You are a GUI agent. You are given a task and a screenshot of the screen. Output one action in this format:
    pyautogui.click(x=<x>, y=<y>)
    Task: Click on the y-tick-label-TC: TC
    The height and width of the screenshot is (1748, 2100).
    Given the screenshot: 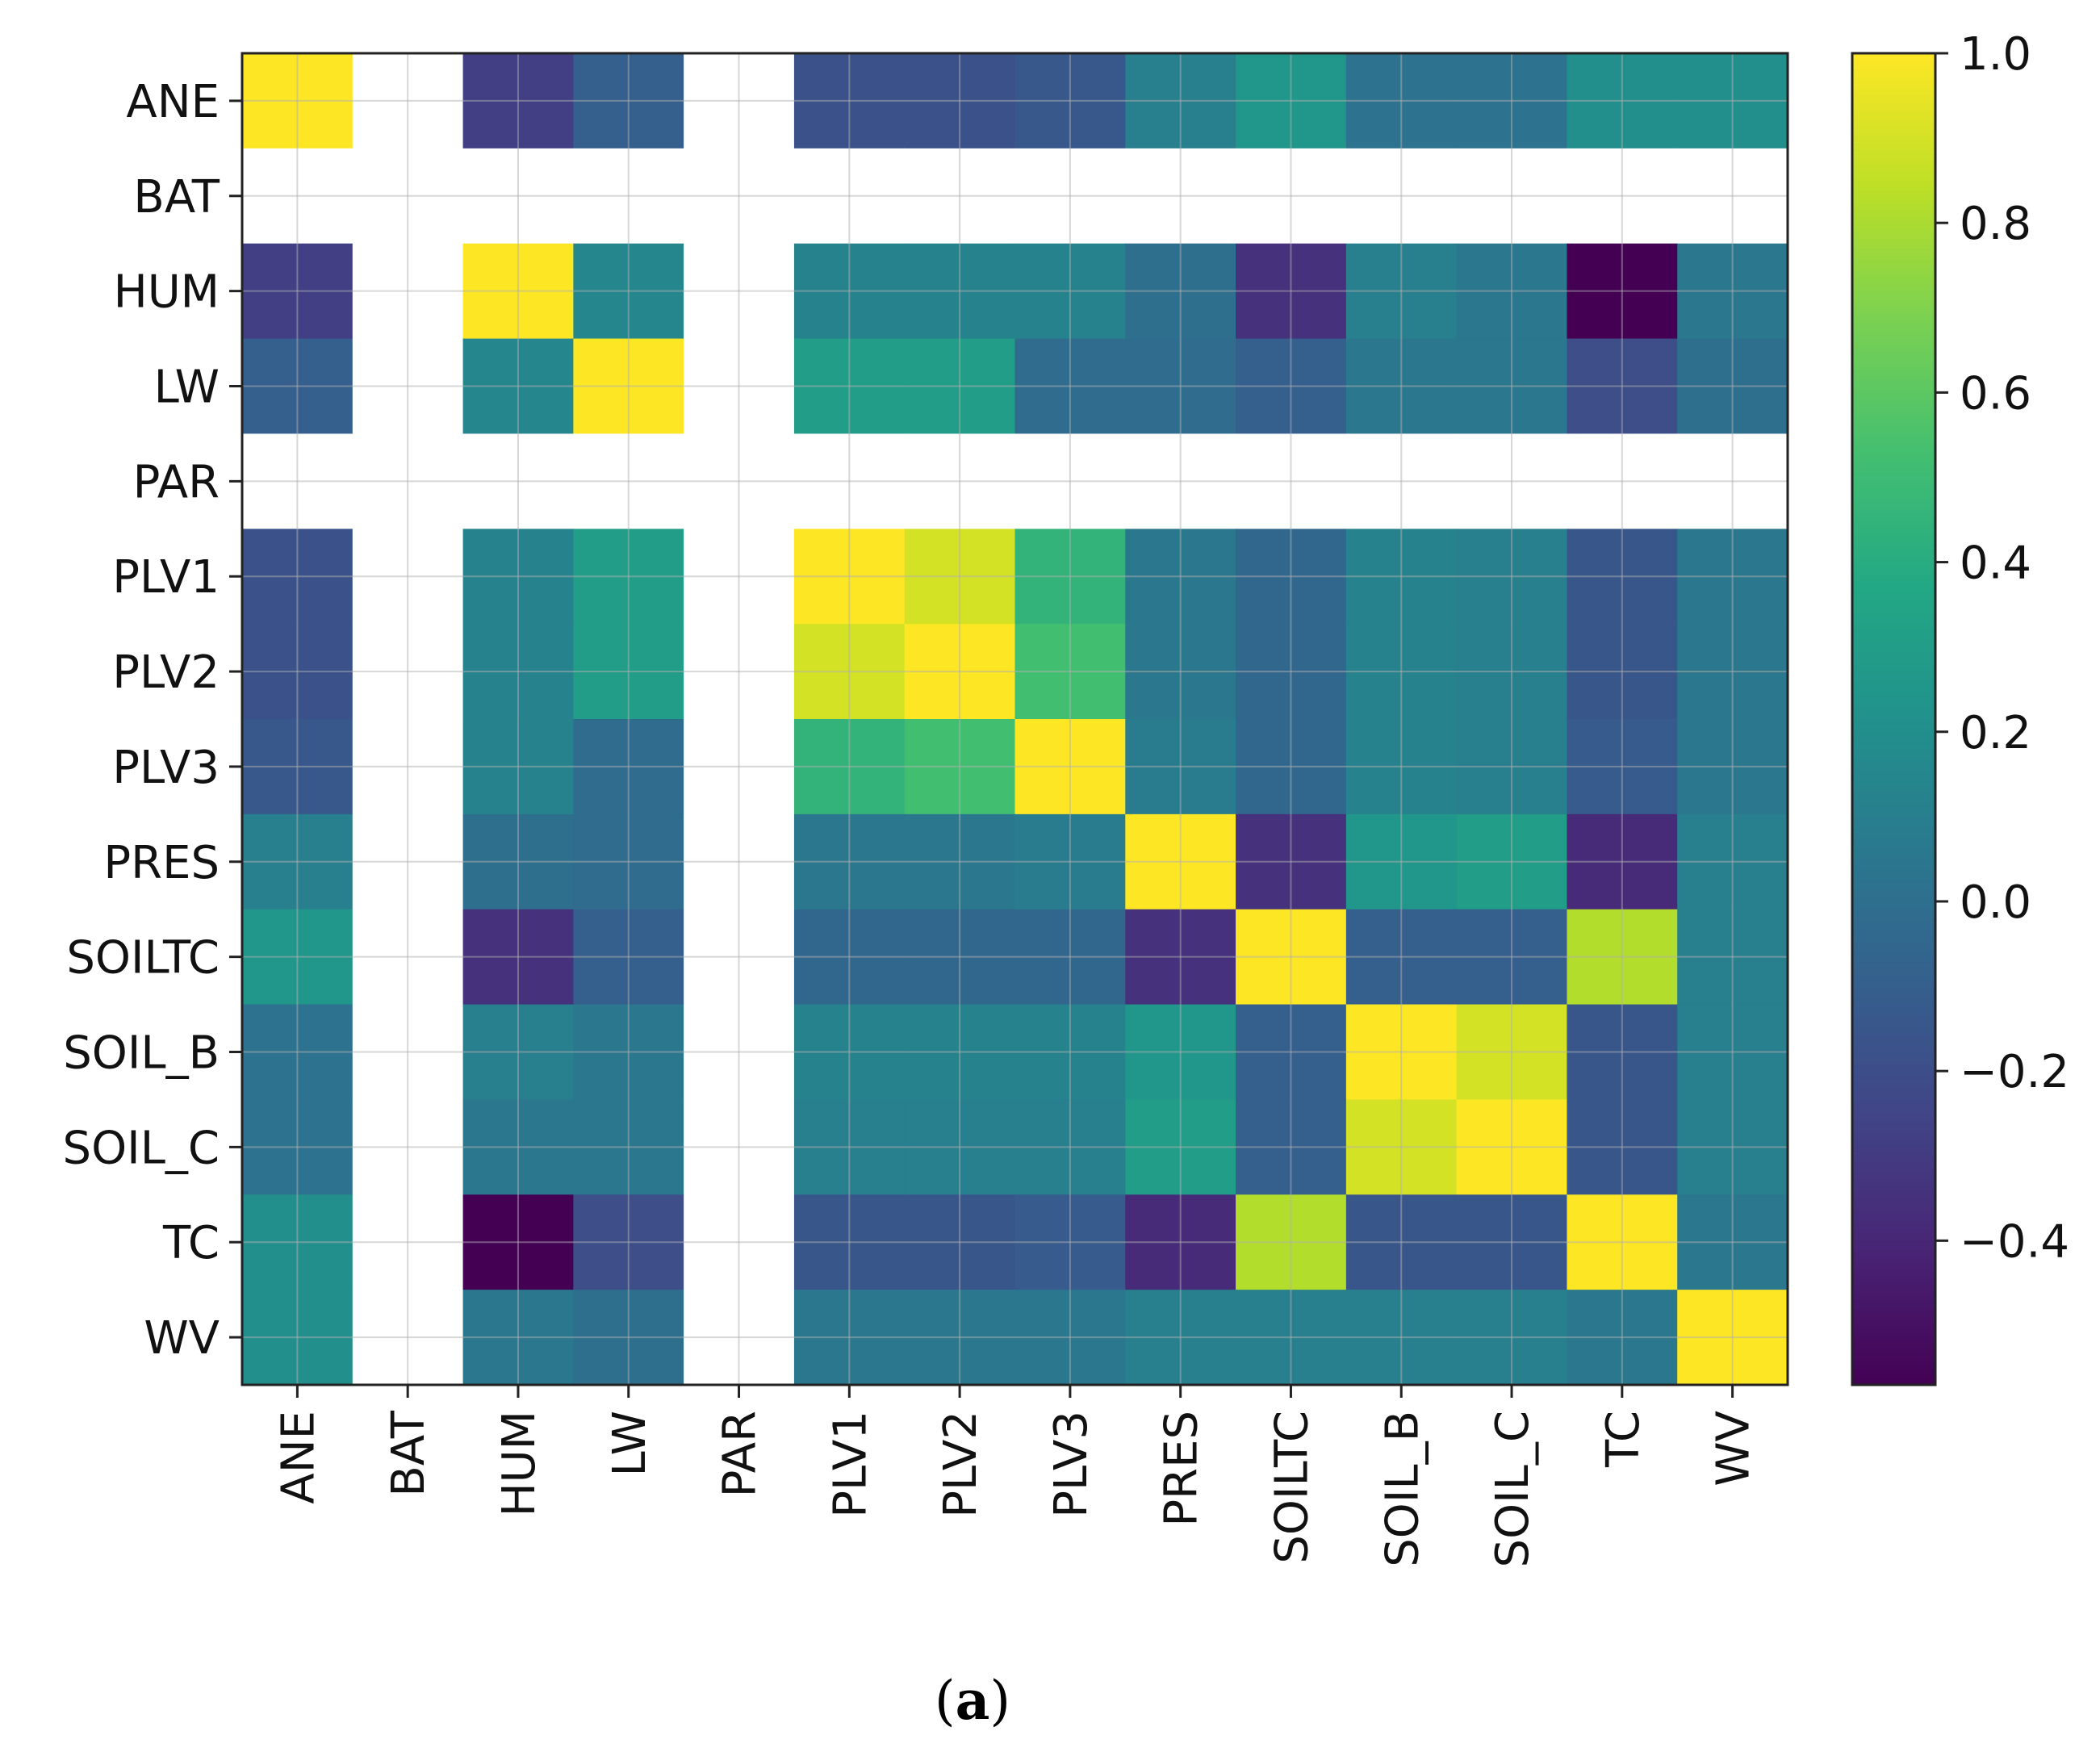 What is the action you would take?
    pyautogui.click(x=191, y=1243)
    